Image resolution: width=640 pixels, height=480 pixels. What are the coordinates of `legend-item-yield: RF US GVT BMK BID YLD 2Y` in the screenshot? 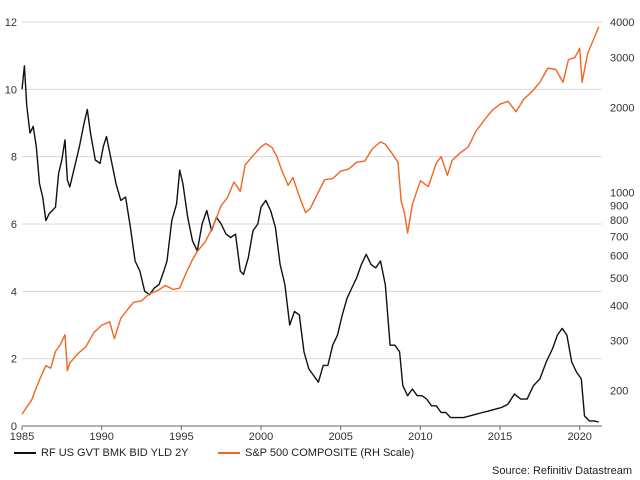 It's located at (101, 453).